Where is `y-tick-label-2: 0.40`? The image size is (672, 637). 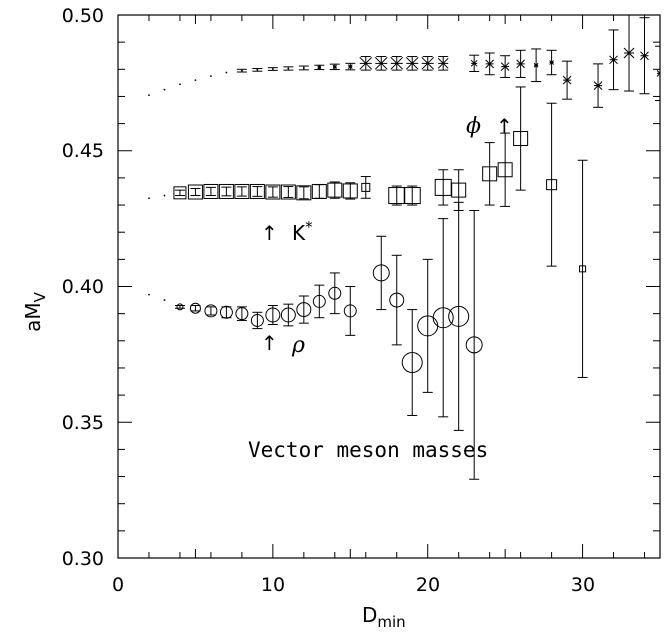 y-tick-label-2: 0.40 is located at coordinates (83, 287).